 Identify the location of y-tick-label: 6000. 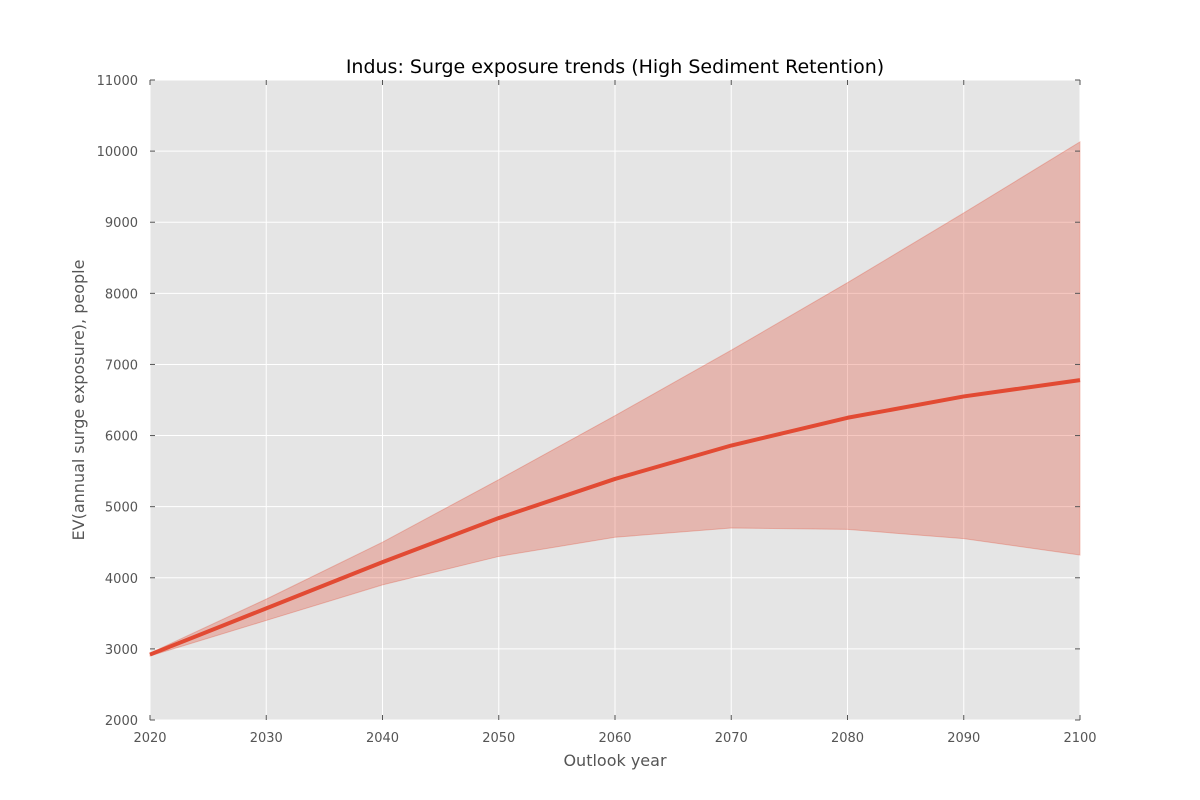
(121, 437).